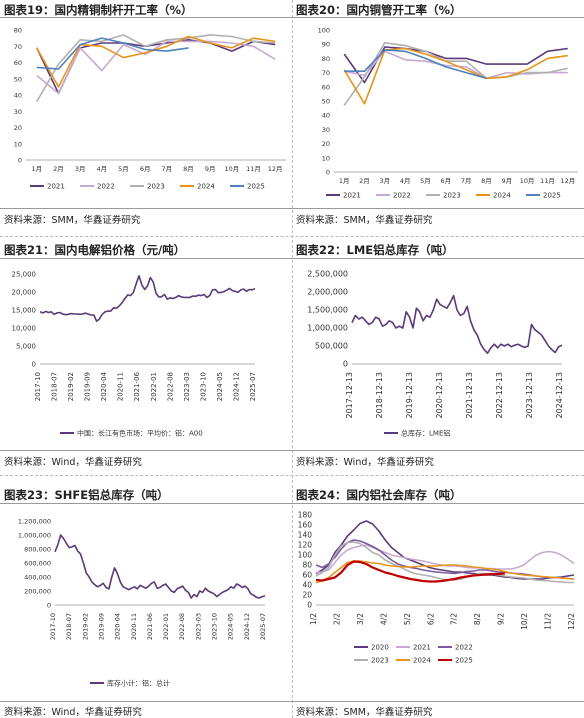  I want to click on x-tick-label: 2023-03, so click(187, 386).